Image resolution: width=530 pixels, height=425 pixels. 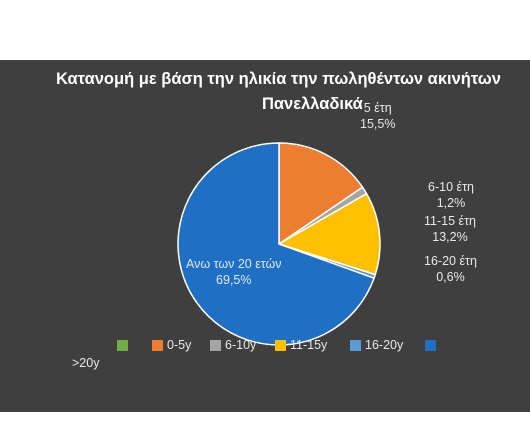 I want to click on slice-label-0-5: 5 έτη 15,5%, so click(x=377, y=116).